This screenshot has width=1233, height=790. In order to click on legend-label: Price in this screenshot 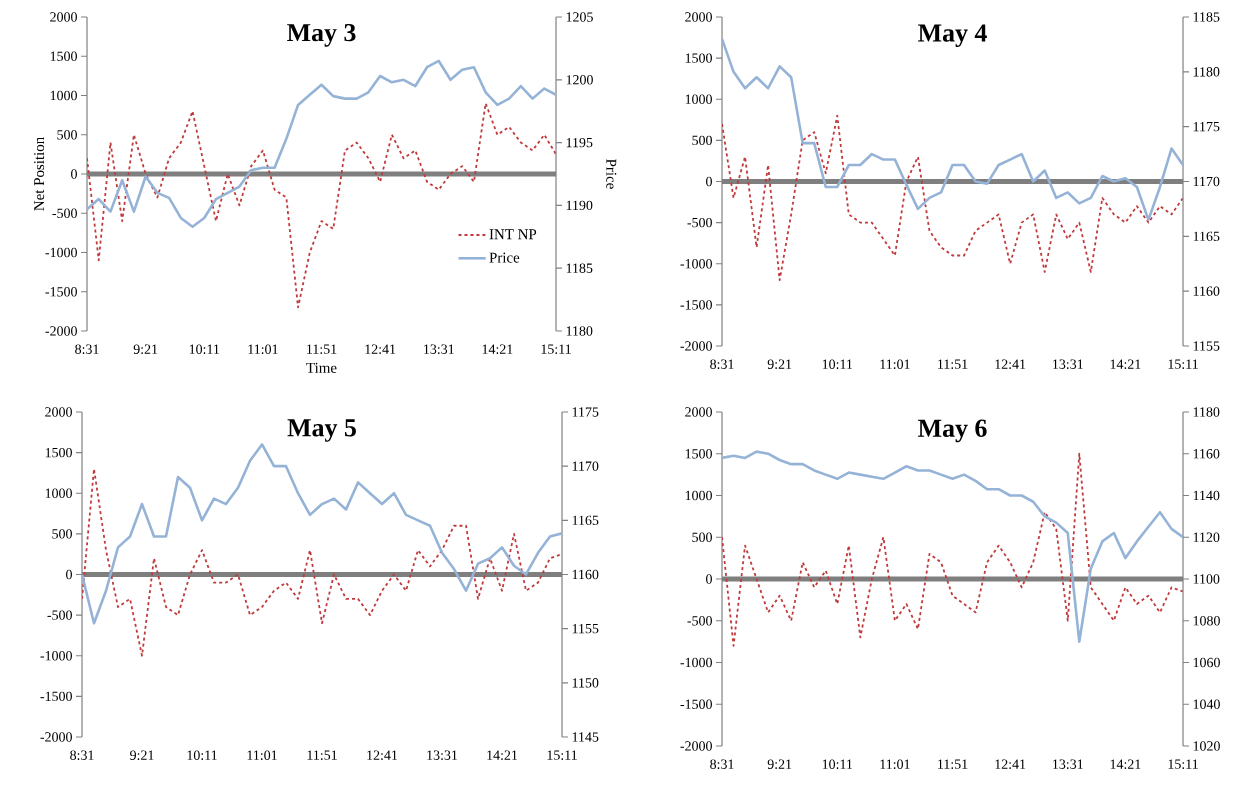, I will do `click(504, 257)`.